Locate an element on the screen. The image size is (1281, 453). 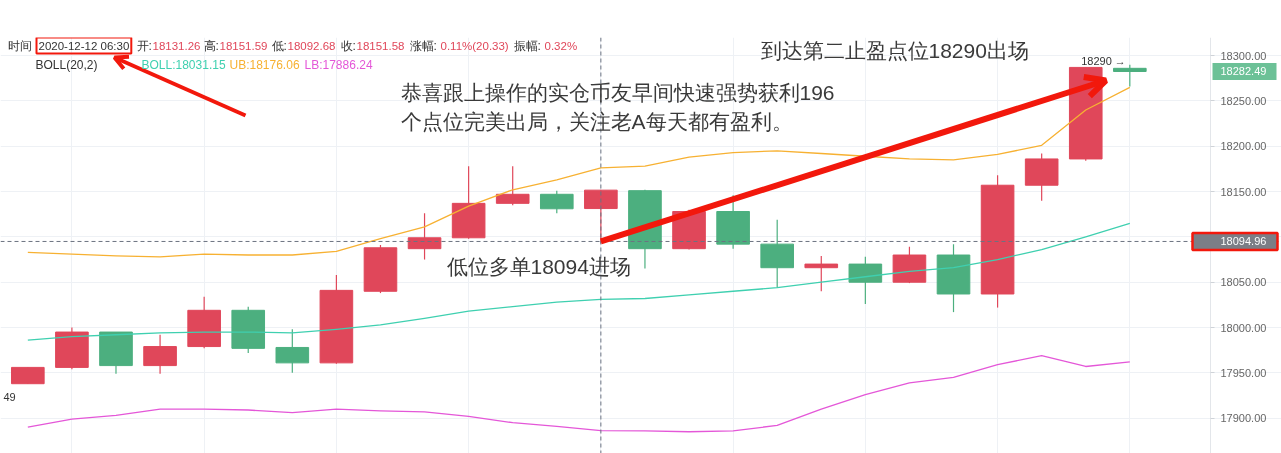
y-tick-label: 18300.00 is located at coordinates (1243, 55).